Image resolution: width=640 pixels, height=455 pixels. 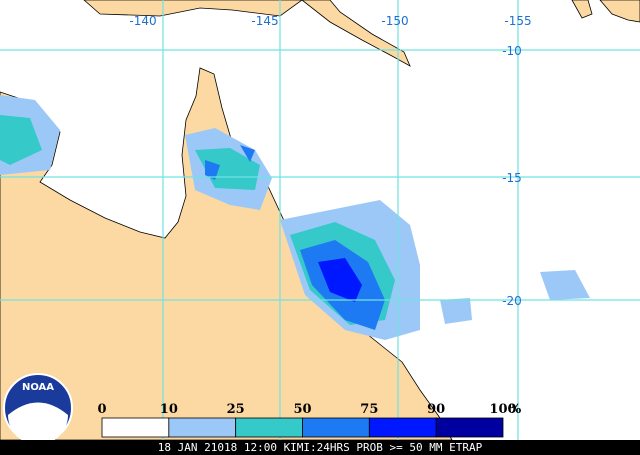 I want to click on lat-label: -10, so click(x=512, y=51).